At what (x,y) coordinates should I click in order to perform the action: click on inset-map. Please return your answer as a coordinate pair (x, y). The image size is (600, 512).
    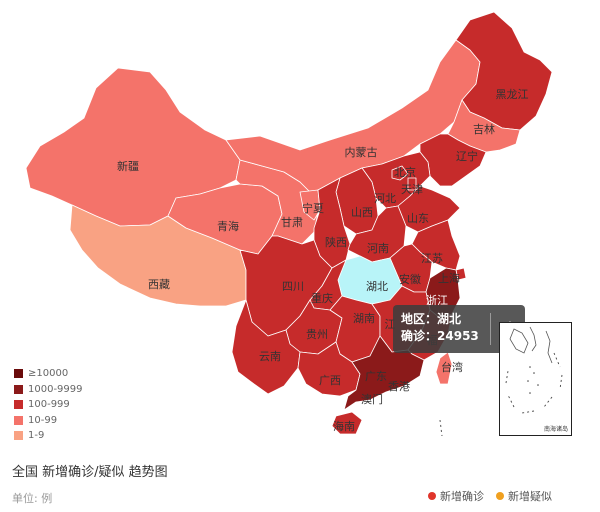
    Looking at the image, I should click on (534, 370).